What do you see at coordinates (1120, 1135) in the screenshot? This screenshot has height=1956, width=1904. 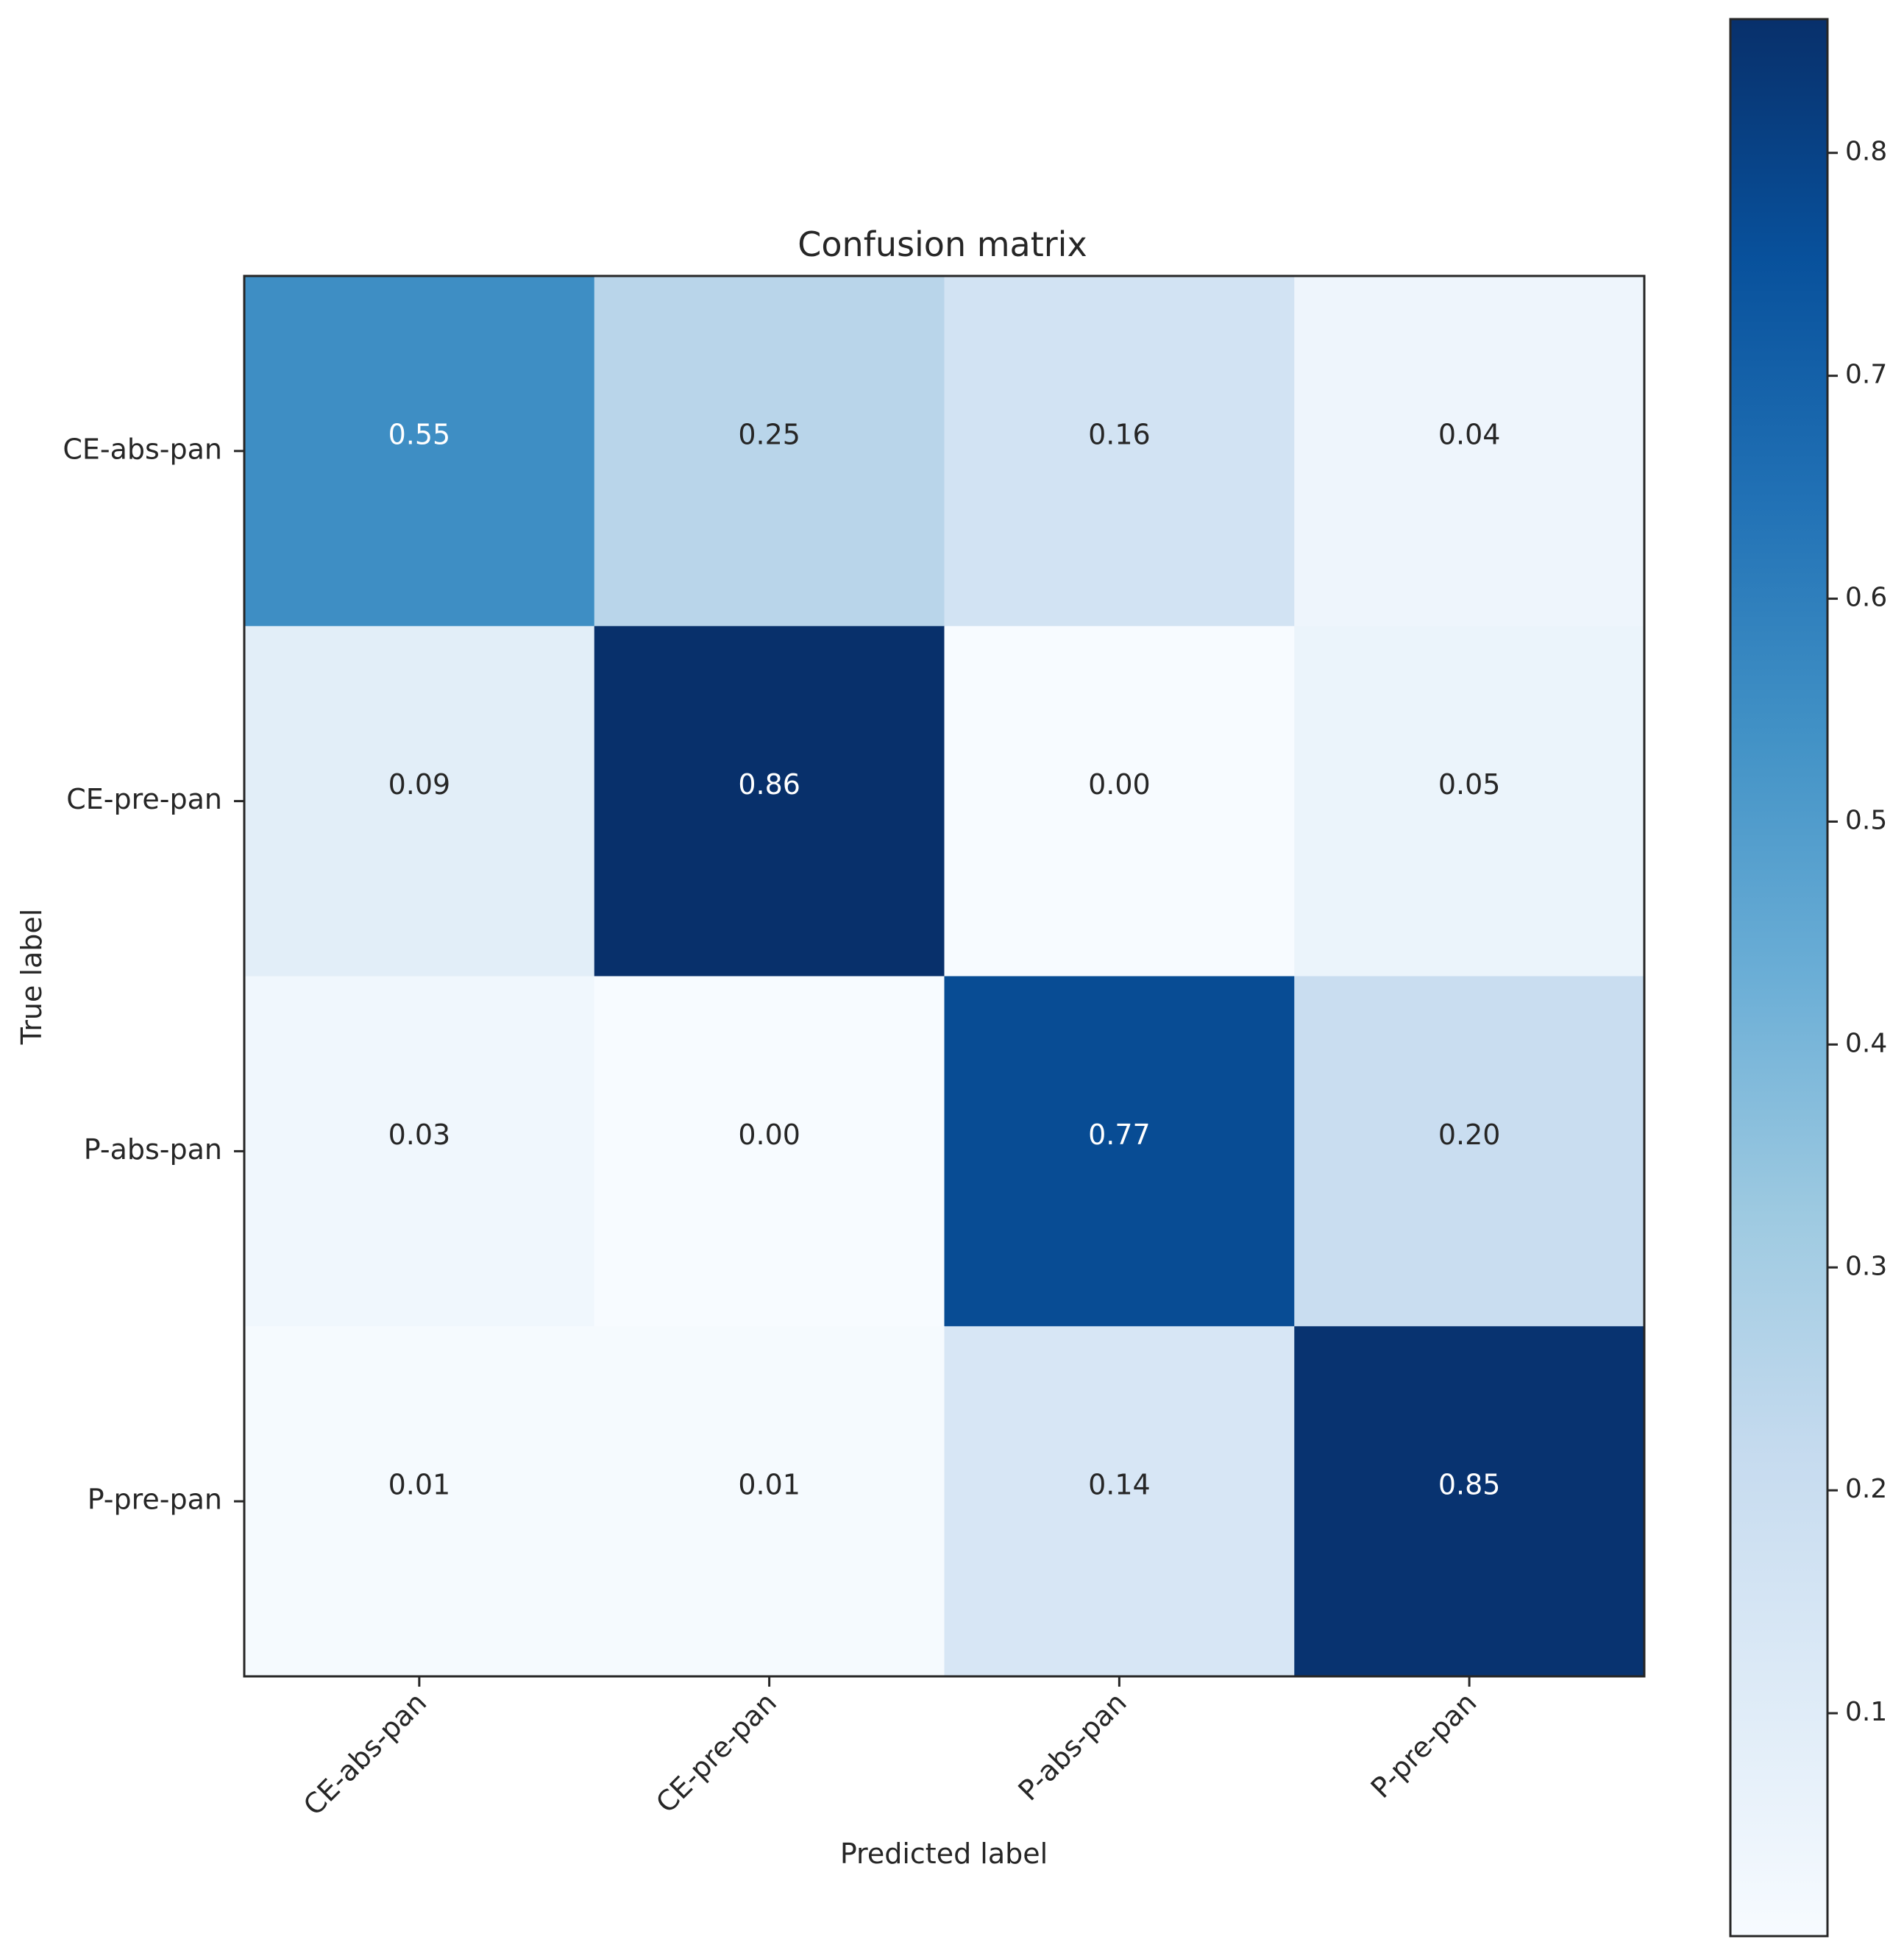 I see `cell-value: 0.77` at bounding box center [1120, 1135].